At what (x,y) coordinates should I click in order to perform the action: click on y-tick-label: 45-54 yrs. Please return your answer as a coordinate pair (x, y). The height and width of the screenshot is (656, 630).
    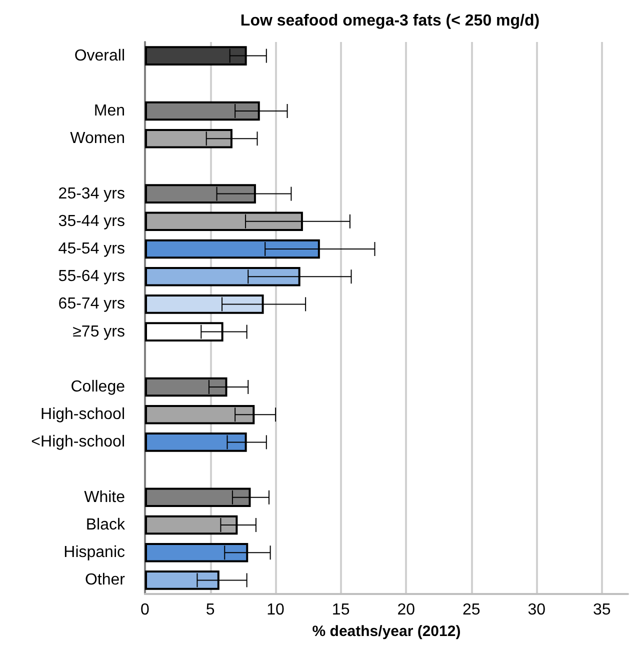
    Looking at the image, I should click on (91, 249).